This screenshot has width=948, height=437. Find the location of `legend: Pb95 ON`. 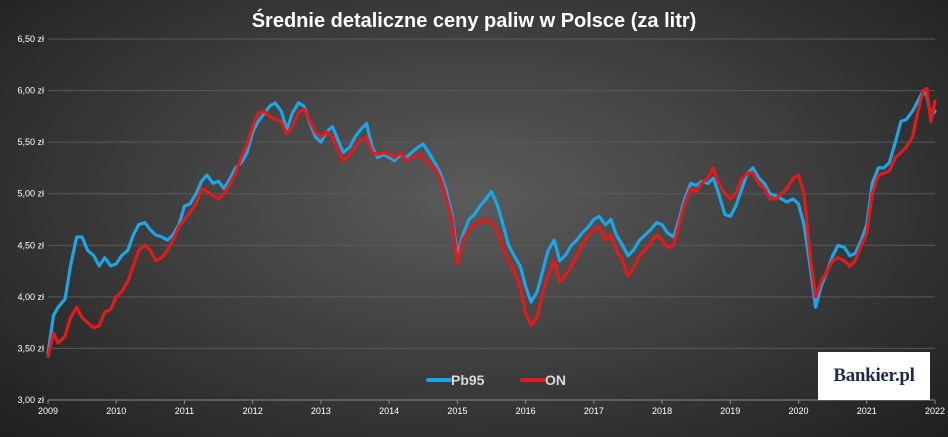

legend: Pb95 ON is located at coordinates (496, 380).